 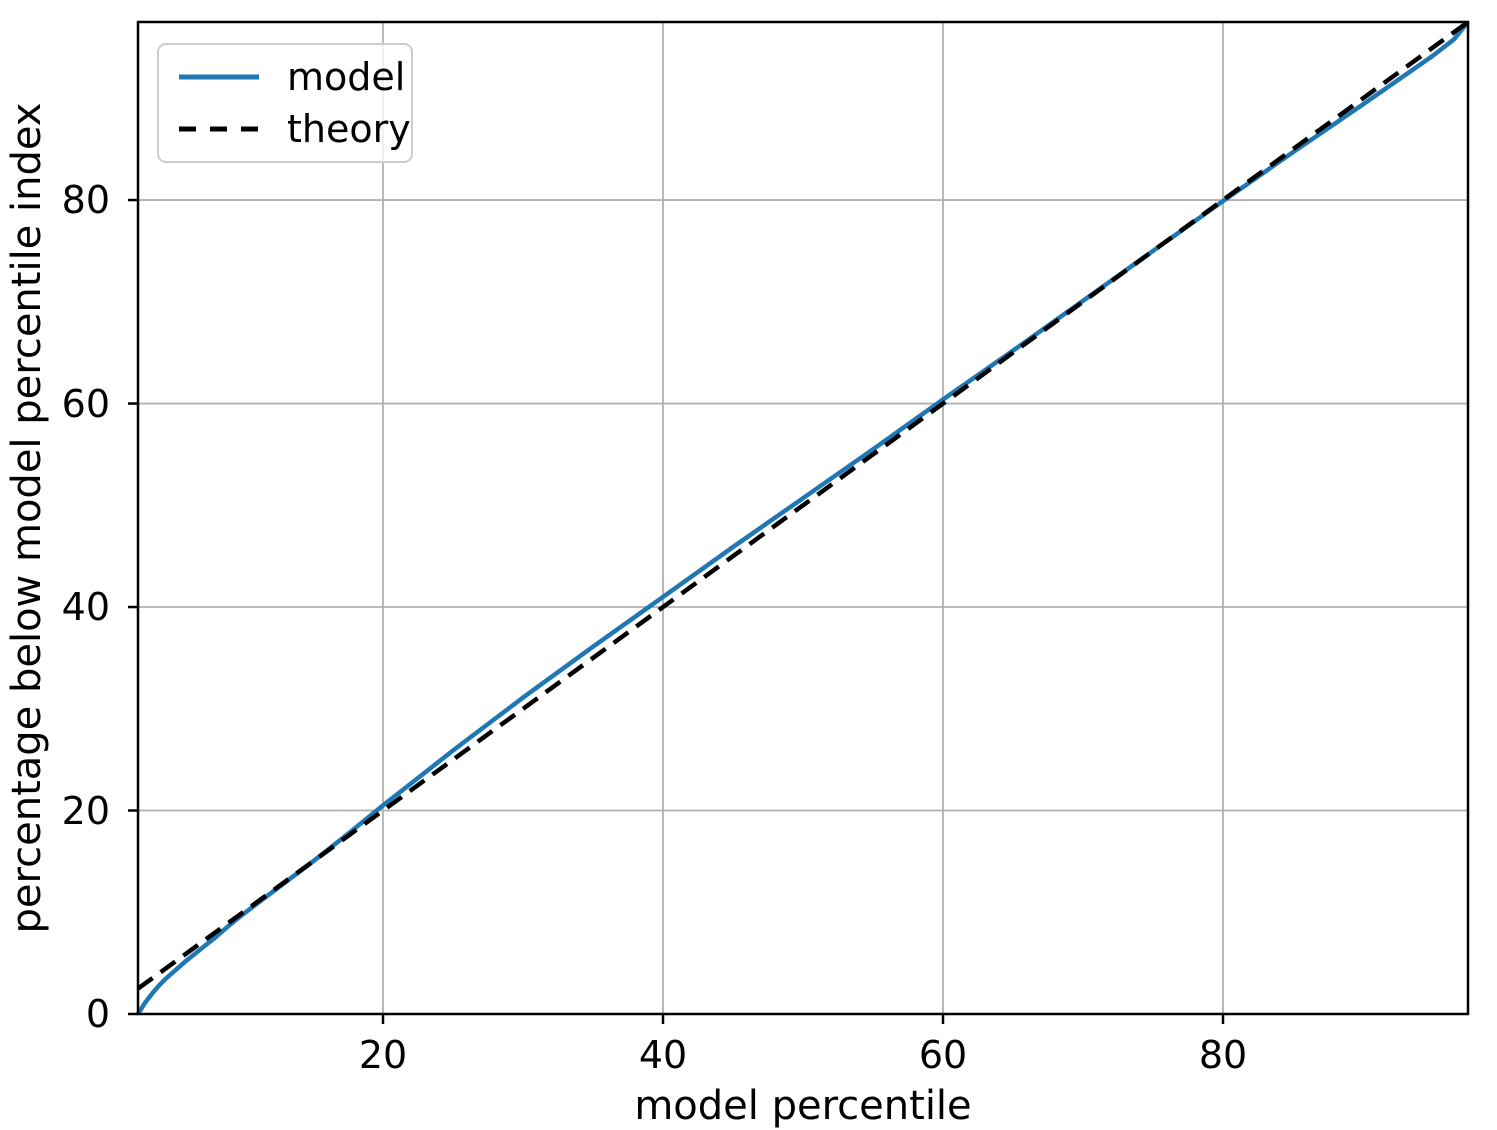 What do you see at coordinates (27, 518) in the screenshot?
I see `y-axis-label: percentage below model percentile index` at bounding box center [27, 518].